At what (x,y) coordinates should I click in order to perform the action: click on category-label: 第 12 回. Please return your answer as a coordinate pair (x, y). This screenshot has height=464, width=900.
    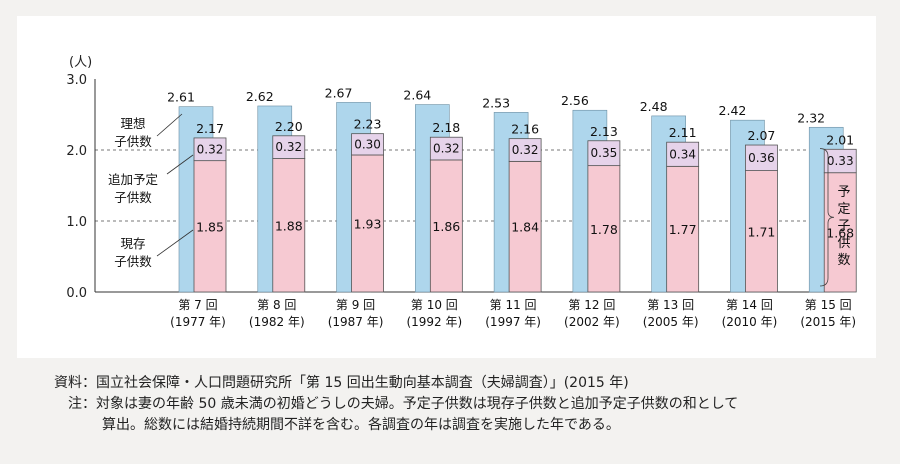
    Looking at the image, I should click on (591, 305).